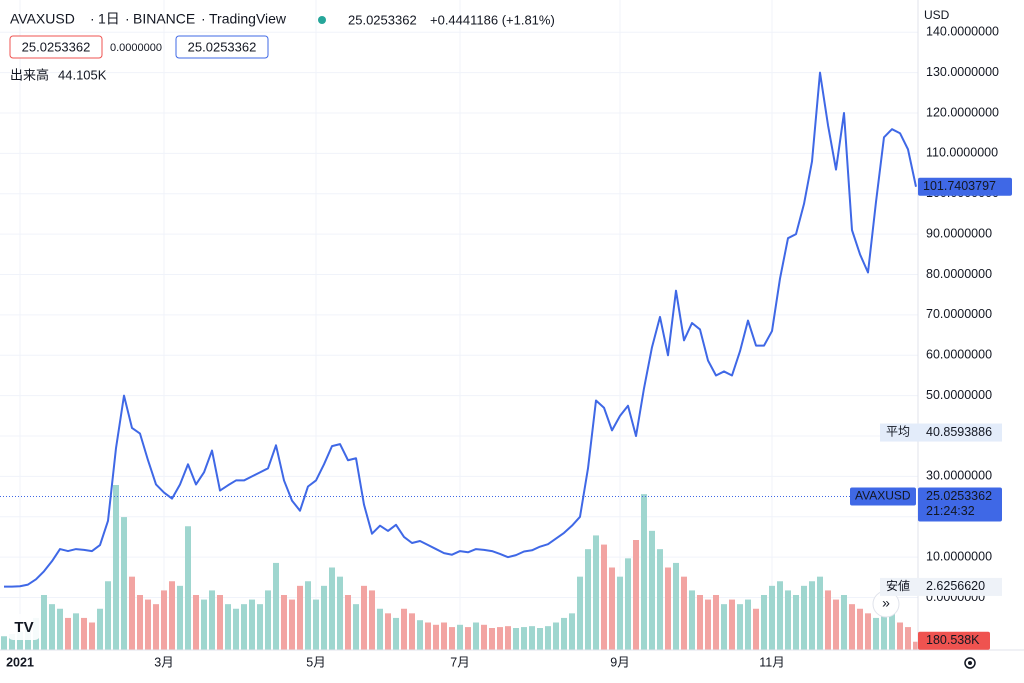 The width and height of the screenshot is (1024, 683). What do you see at coordinates (959, 556) in the screenshot?
I see `y-tick-label: 10.0000000` at bounding box center [959, 556].